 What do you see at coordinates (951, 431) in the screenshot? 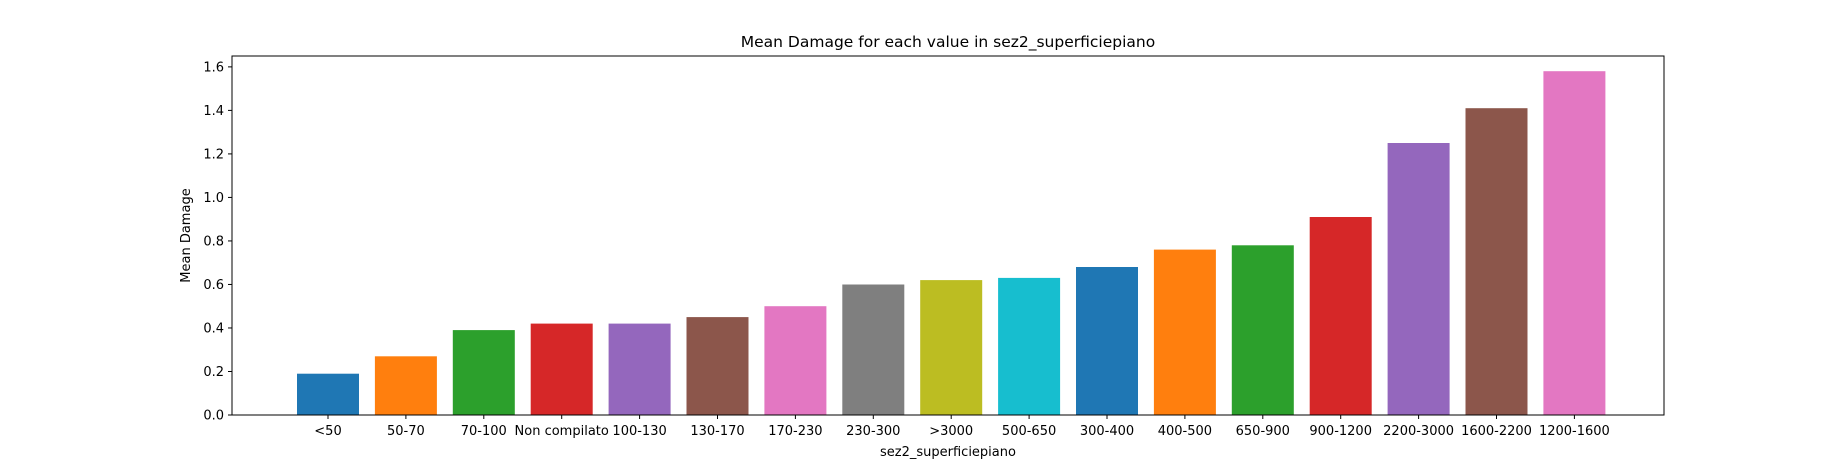
I see `x-tick-label: >3000` at bounding box center [951, 431].